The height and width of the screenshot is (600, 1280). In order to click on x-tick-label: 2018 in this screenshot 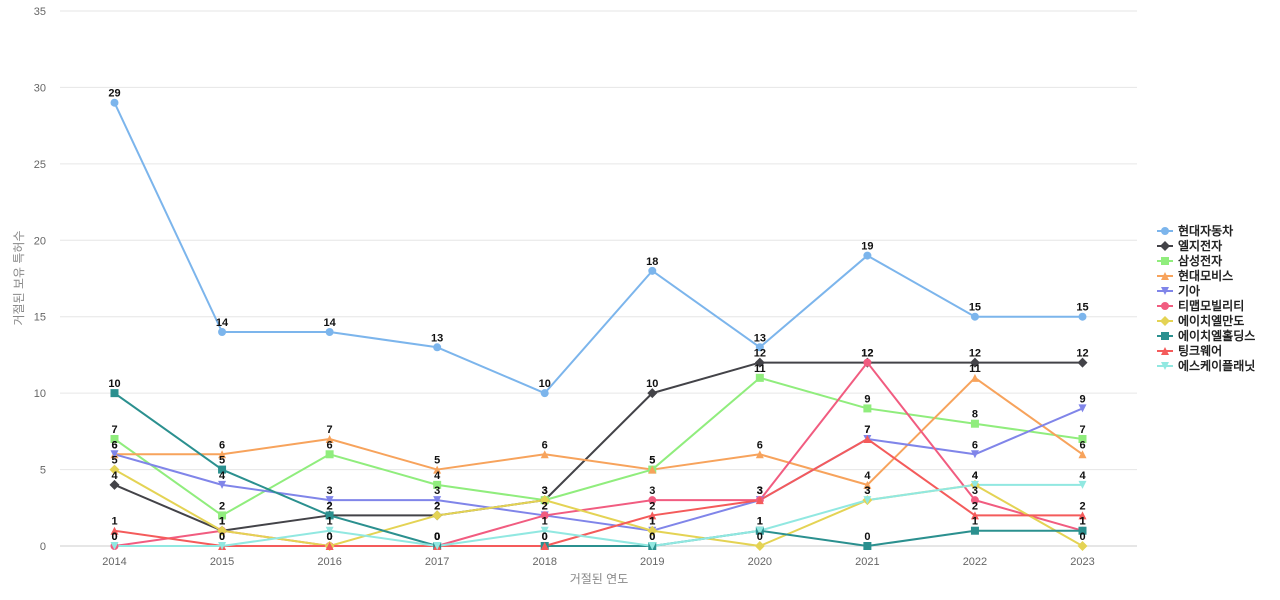, I will do `click(544, 562)`.